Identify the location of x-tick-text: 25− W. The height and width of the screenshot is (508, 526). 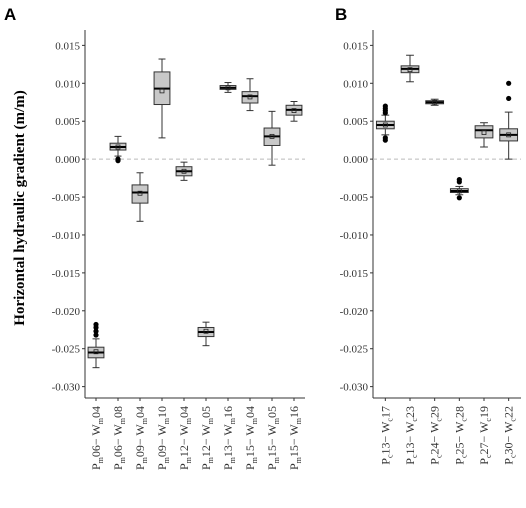
(459, 438).